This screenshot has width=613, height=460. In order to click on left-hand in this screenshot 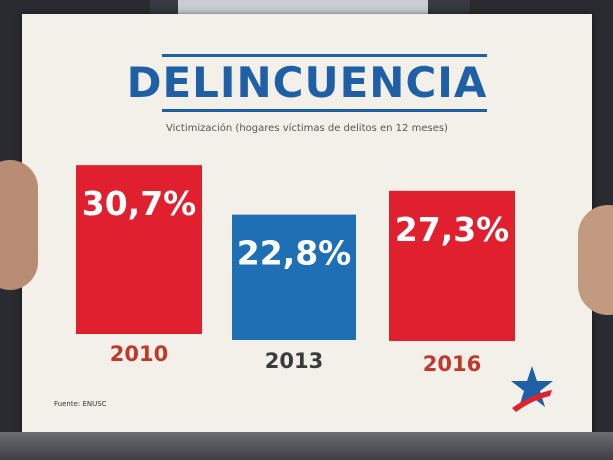, I will do `click(19, 225)`.